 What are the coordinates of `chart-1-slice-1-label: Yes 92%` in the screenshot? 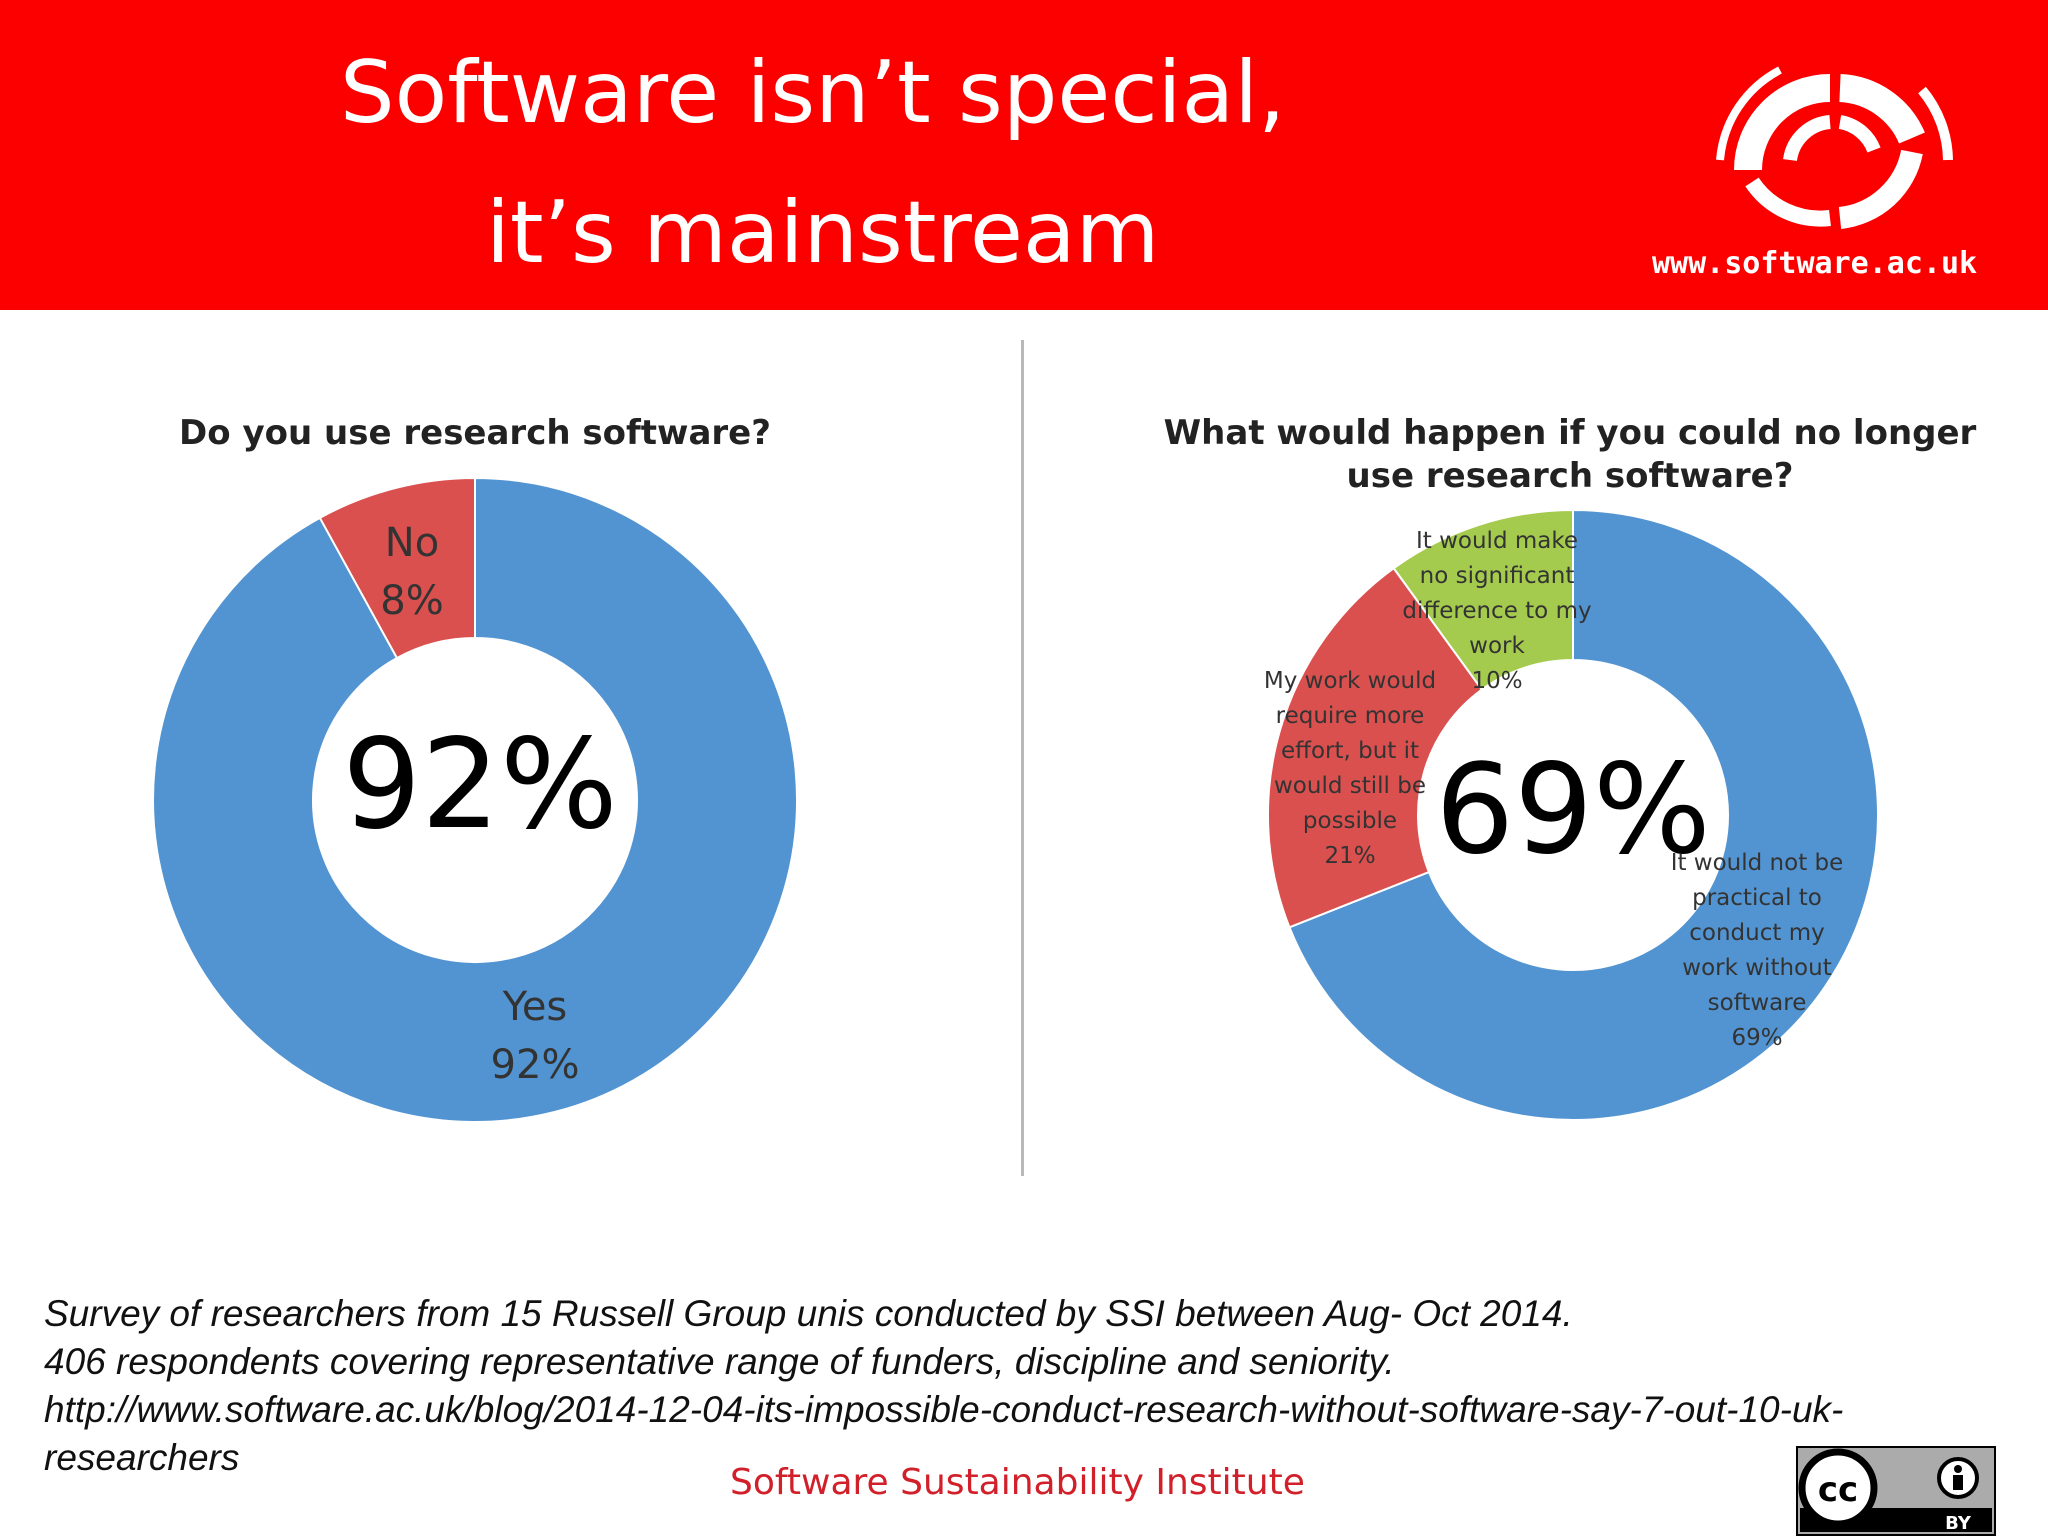 It's located at (535, 1036).